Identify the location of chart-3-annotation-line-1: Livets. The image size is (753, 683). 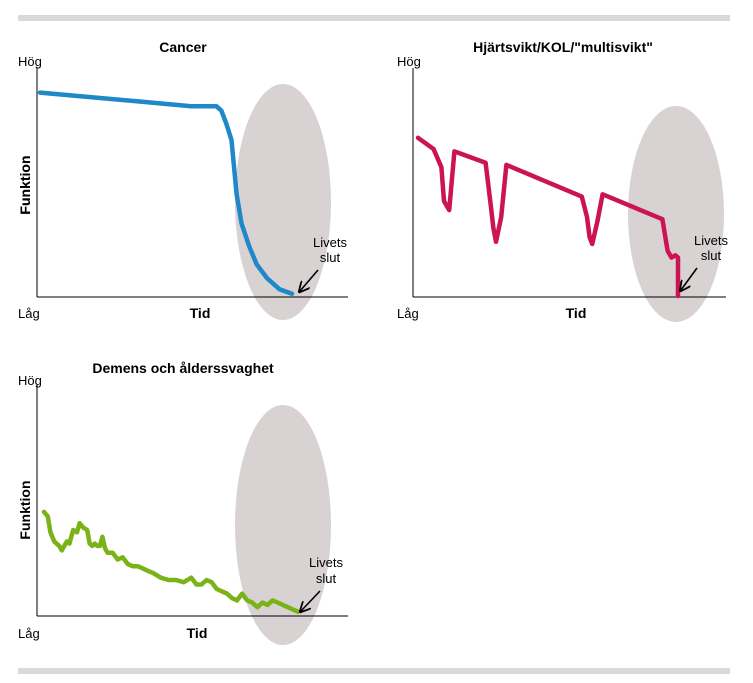
(326, 562).